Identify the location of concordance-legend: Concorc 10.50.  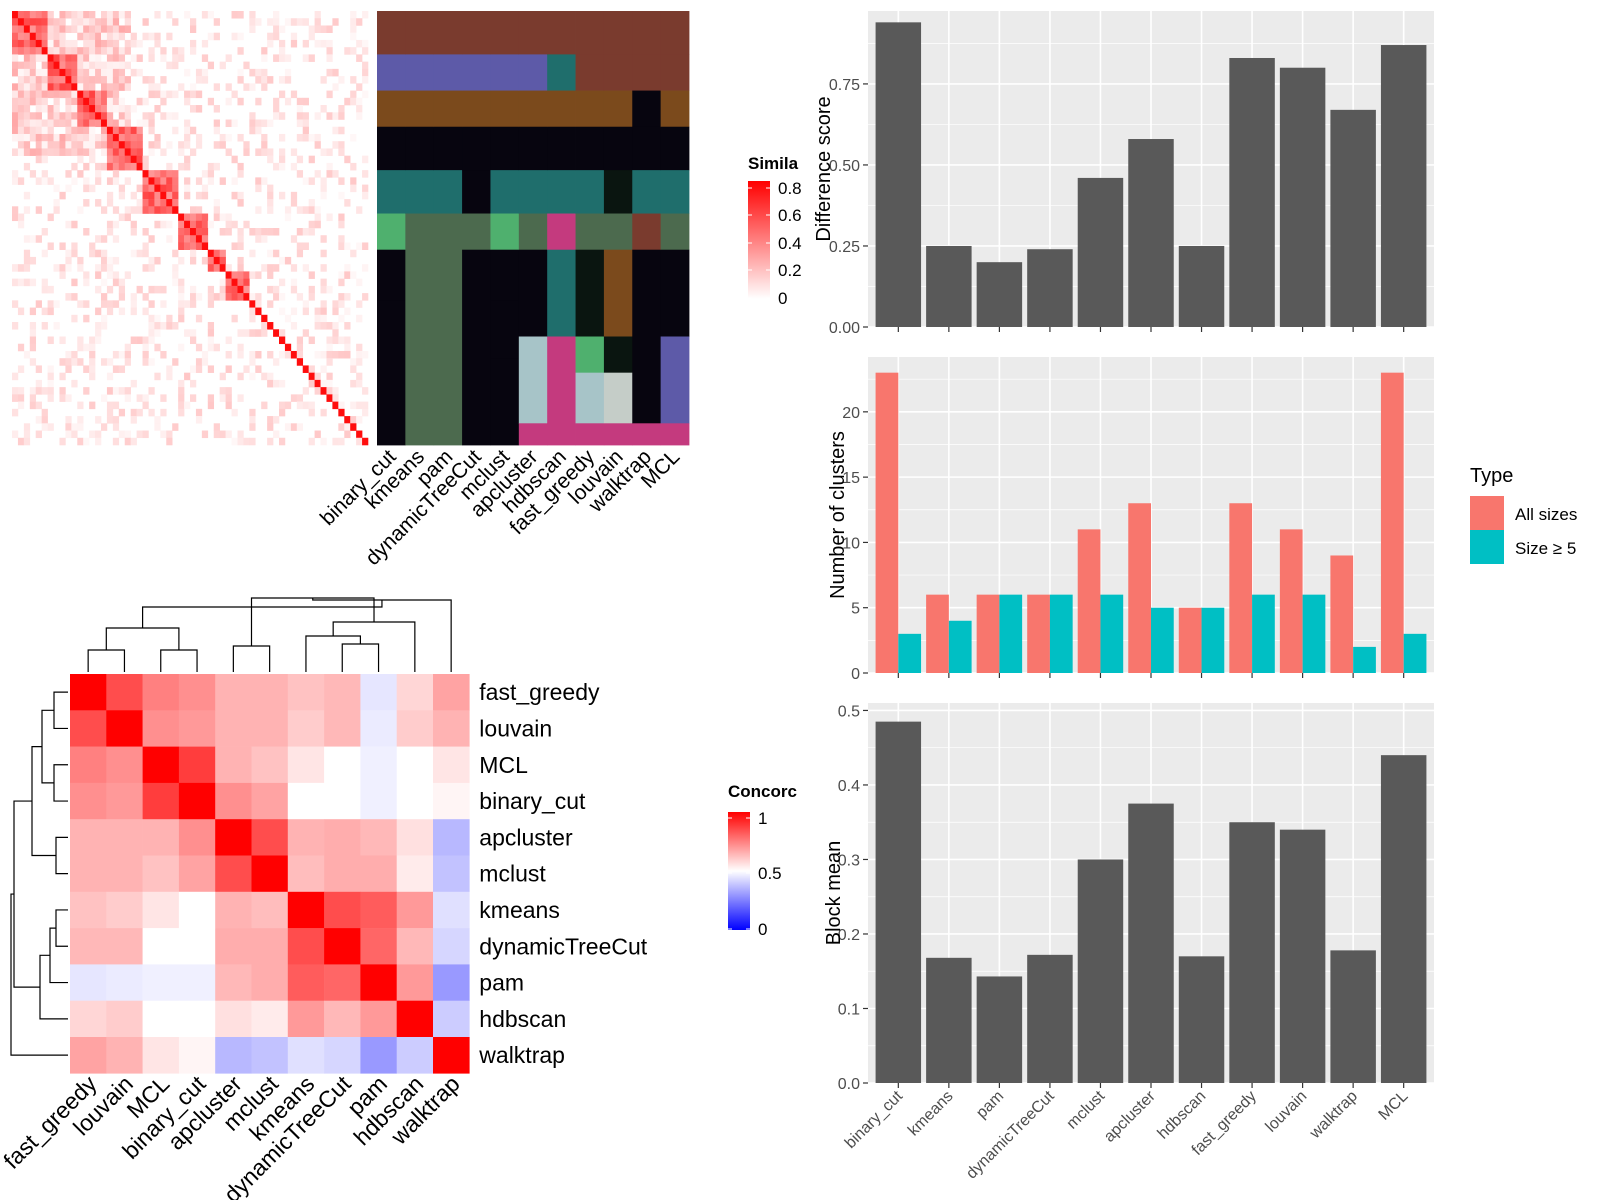
(762, 860).